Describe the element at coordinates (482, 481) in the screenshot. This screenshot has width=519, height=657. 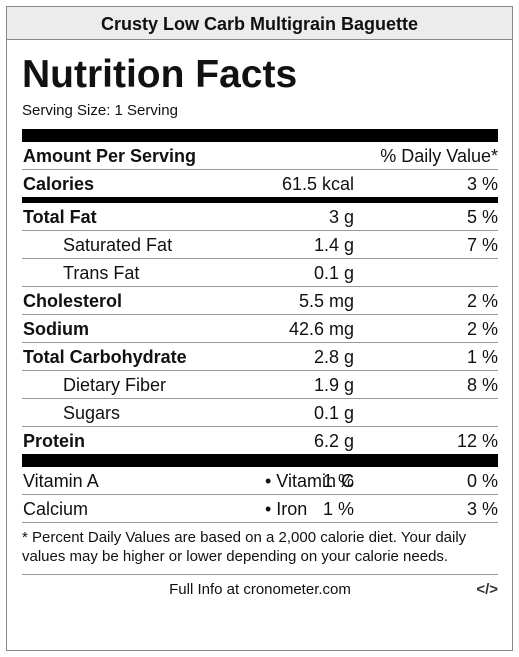
I see `vitamin-dv: 0 %` at that location.